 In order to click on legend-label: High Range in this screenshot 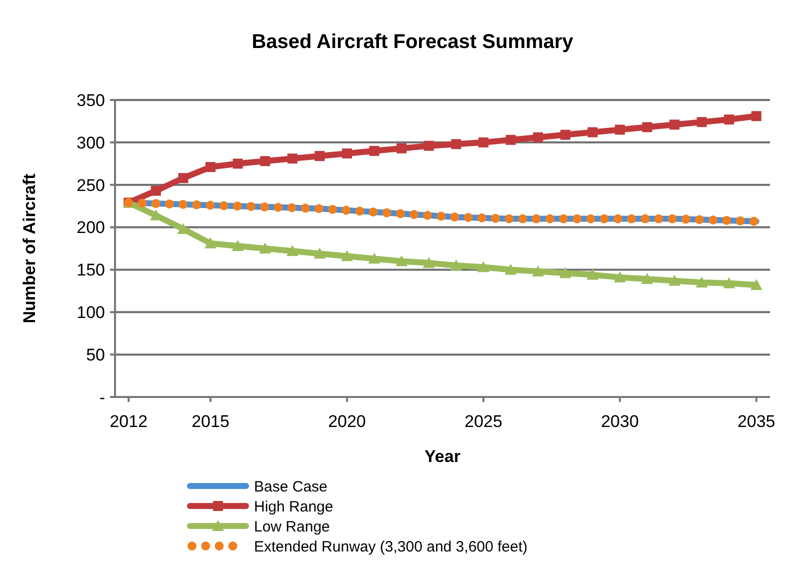, I will do `click(294, 507)`.